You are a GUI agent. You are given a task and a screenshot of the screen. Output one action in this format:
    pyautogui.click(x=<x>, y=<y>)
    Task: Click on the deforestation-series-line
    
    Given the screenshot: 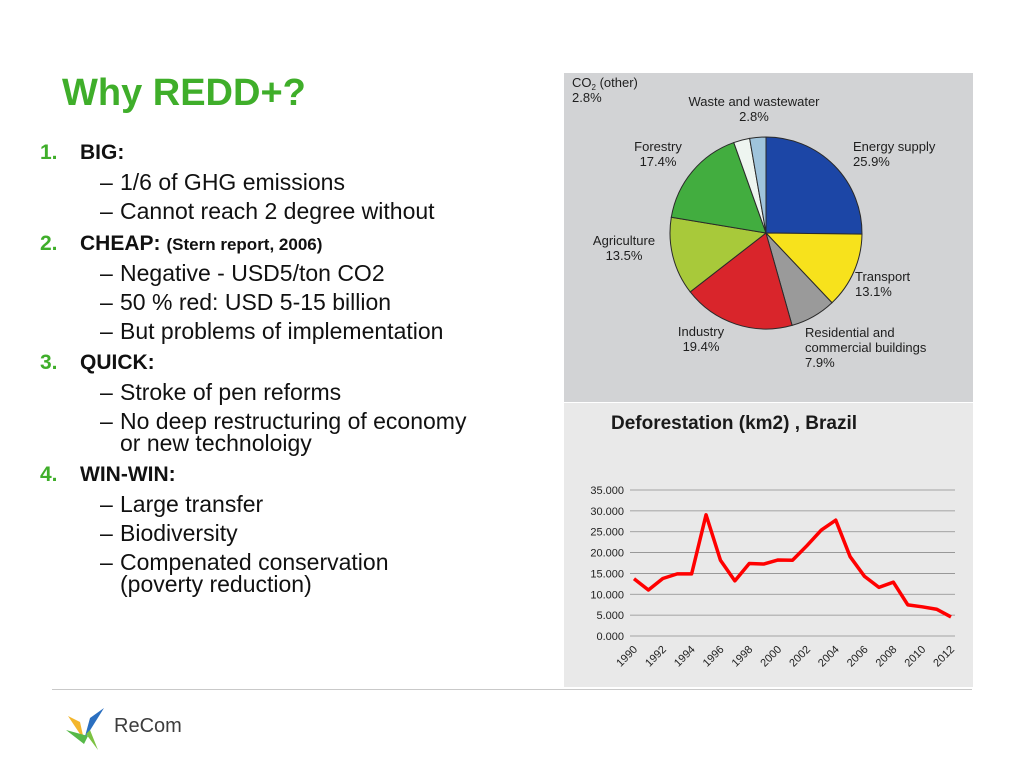 What is the action you would take?
    pyautogui.click(x=792, y=566)
    